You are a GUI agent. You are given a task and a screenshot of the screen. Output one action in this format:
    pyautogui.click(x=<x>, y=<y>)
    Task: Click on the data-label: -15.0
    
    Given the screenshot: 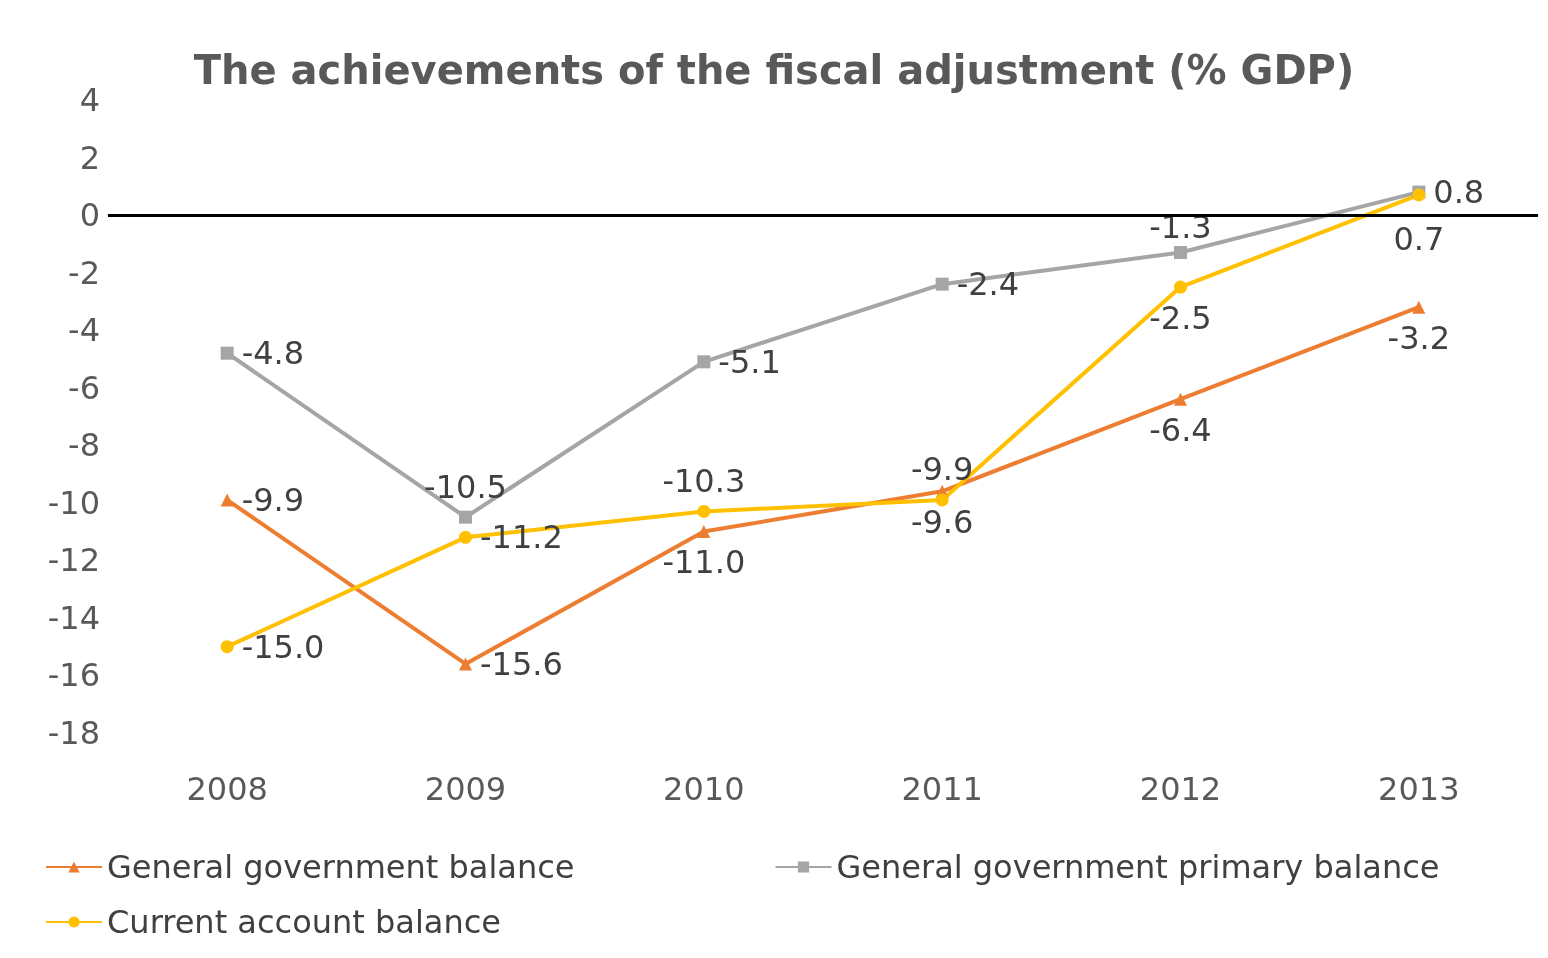 What is the action you would take?
    pyautogui.click(x=283, y=646)
    